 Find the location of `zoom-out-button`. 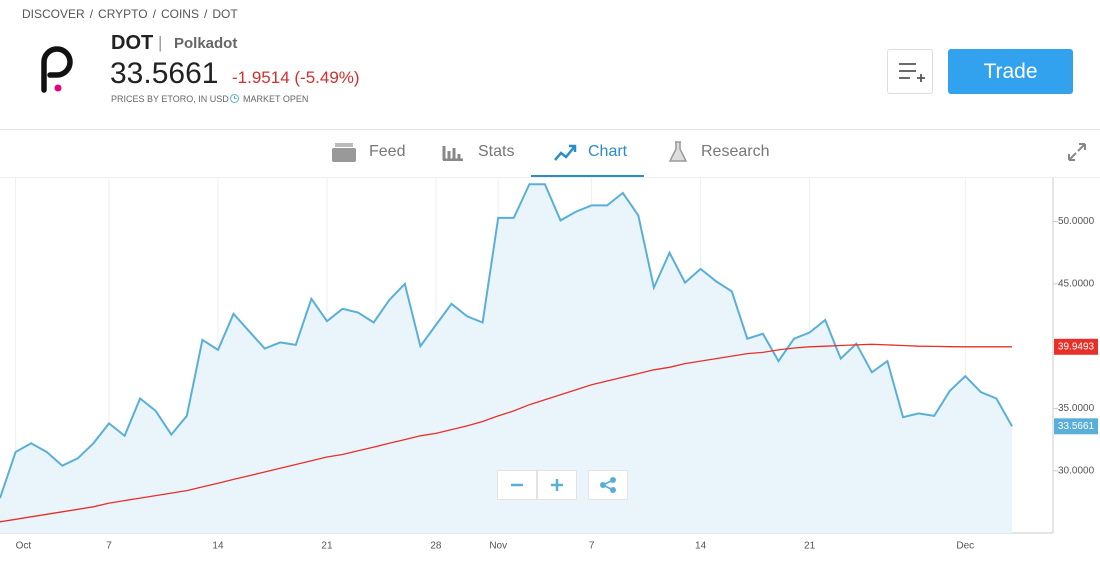

zoom-out-button is located at coordinates (517, 485).